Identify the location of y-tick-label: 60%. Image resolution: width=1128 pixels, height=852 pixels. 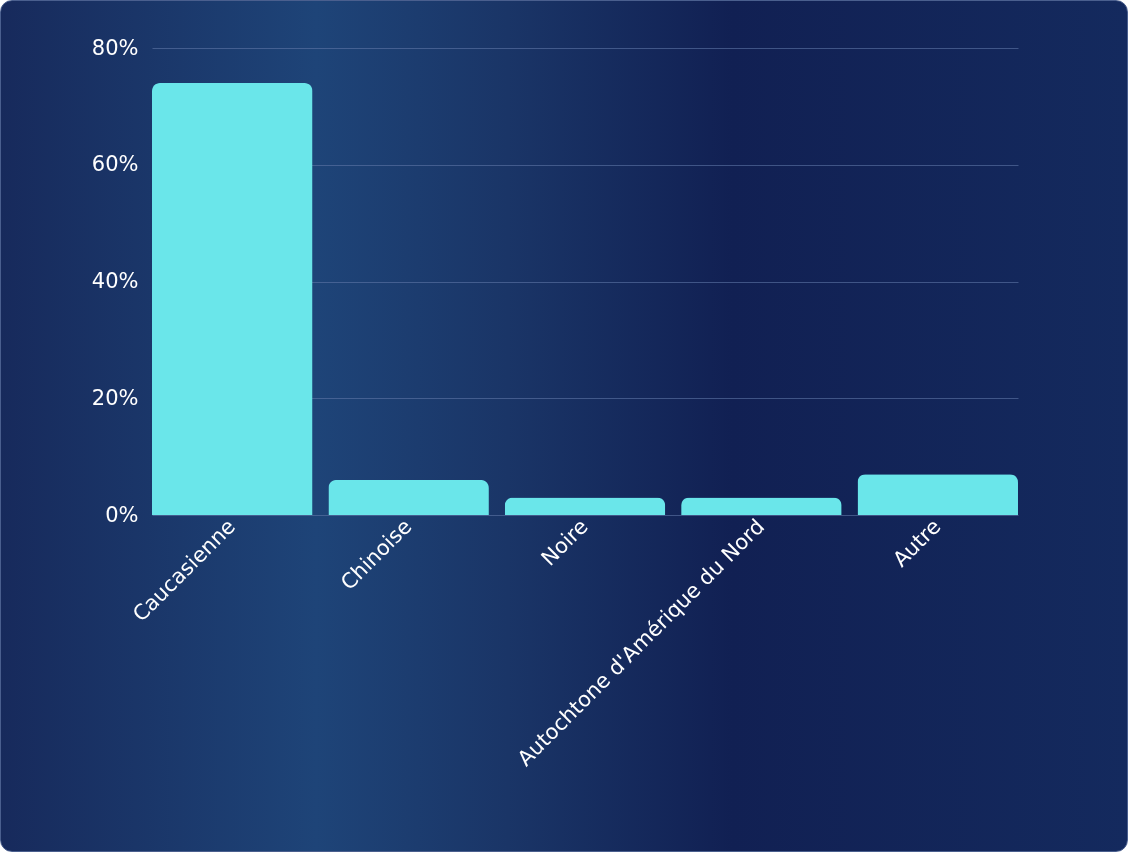
(115, 164).